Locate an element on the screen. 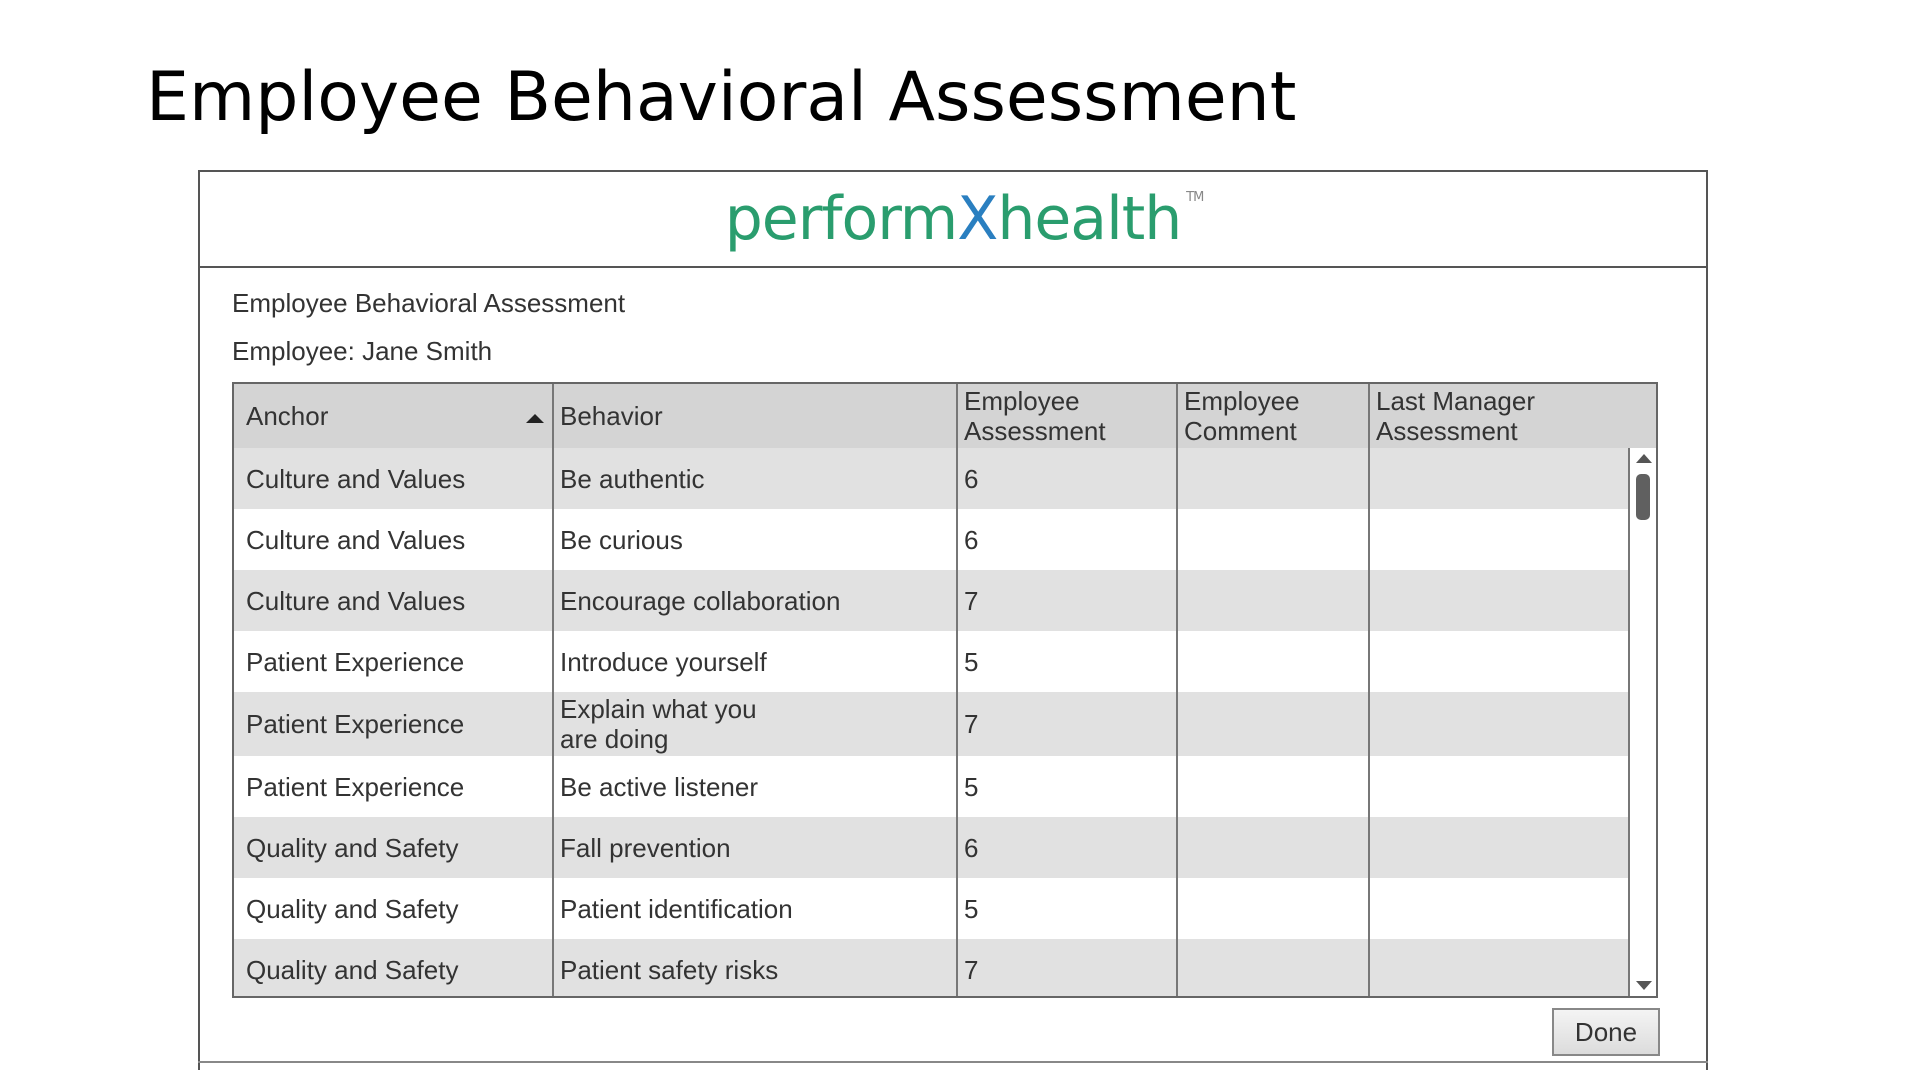  logo-text-health: health is located at coordinates (1089, 219).